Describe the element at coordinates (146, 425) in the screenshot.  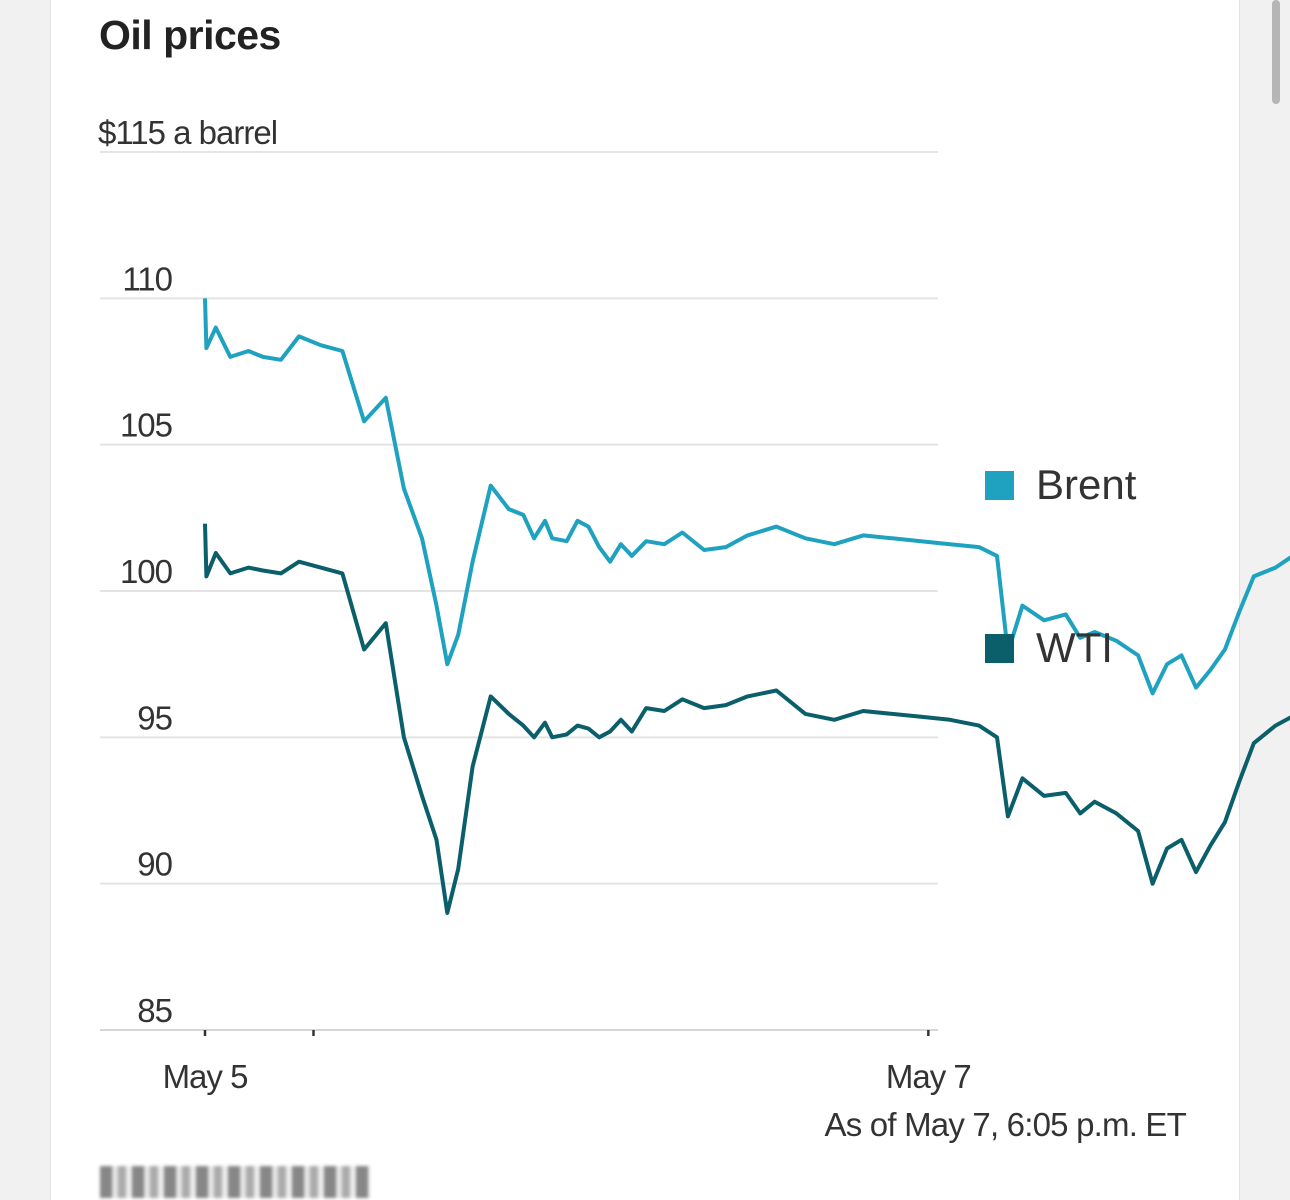
I see `y-tick-label: 105` at that location.